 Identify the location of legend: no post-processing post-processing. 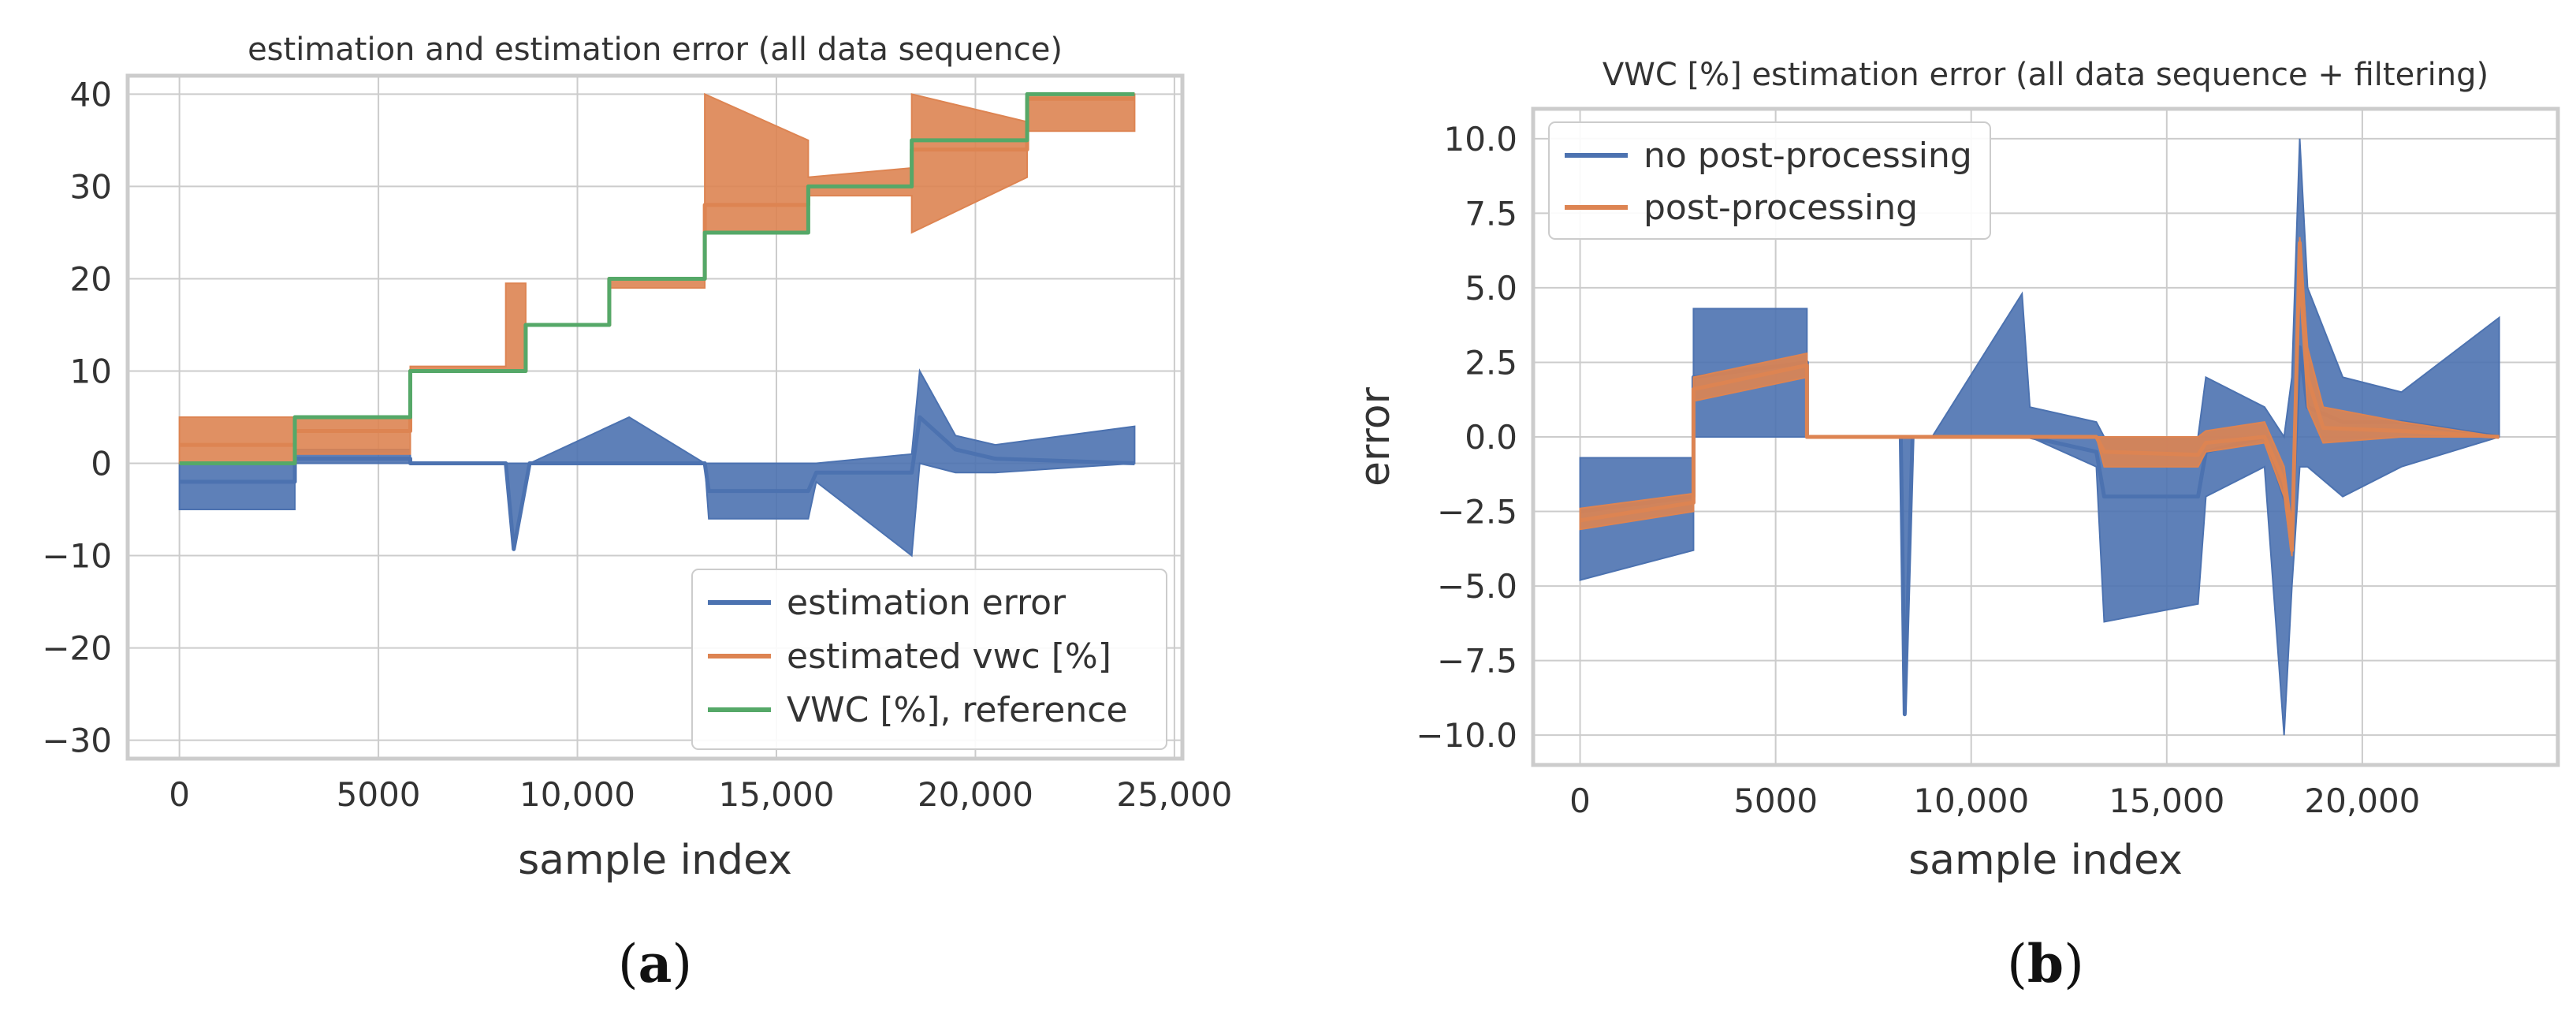
(1769, 180).